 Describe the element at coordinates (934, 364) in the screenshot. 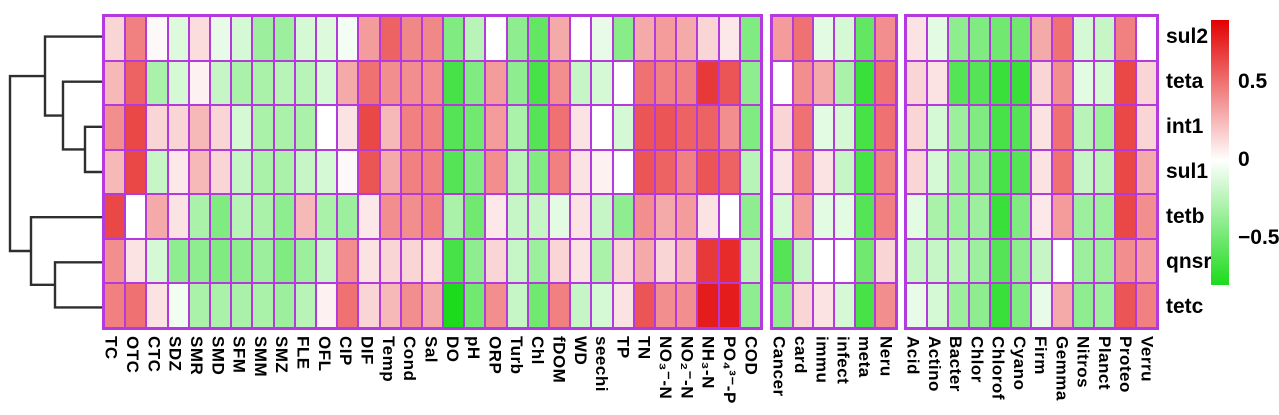

I see `column-label: Actino` at that location.